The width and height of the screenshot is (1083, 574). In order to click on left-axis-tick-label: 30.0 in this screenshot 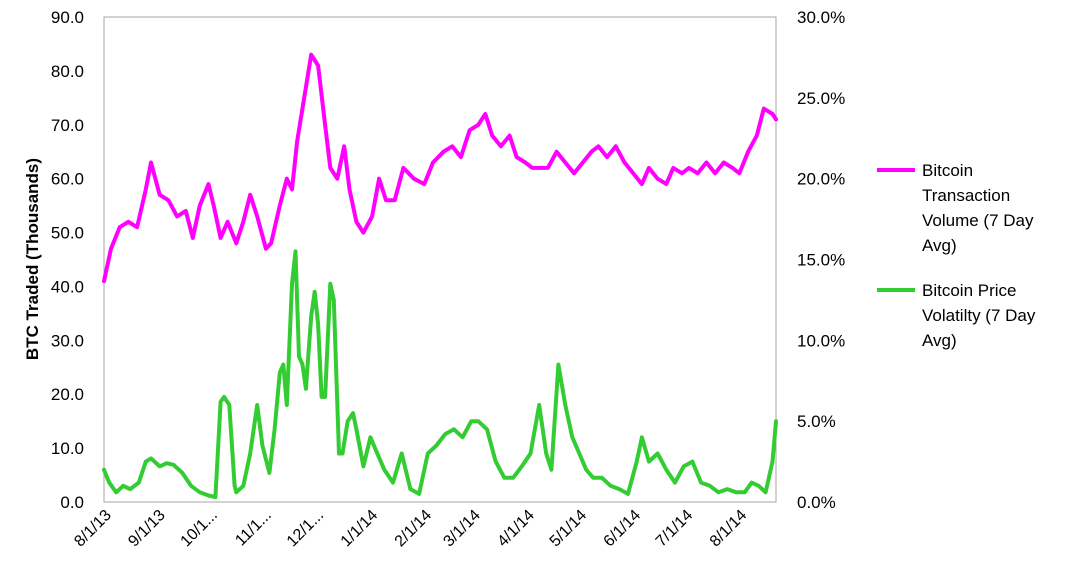, I will do `click(67, 340)`.